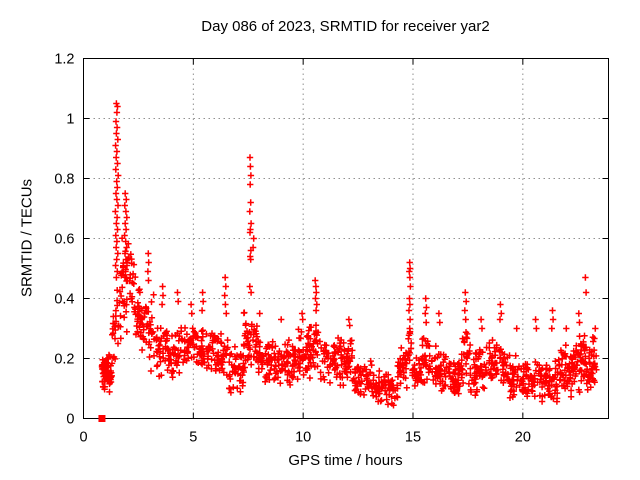 This screenshot has height=480, width=640. Describe the element at coordinates (102, 418) in the screenshot. I see `scatter-square-marker` at that location.